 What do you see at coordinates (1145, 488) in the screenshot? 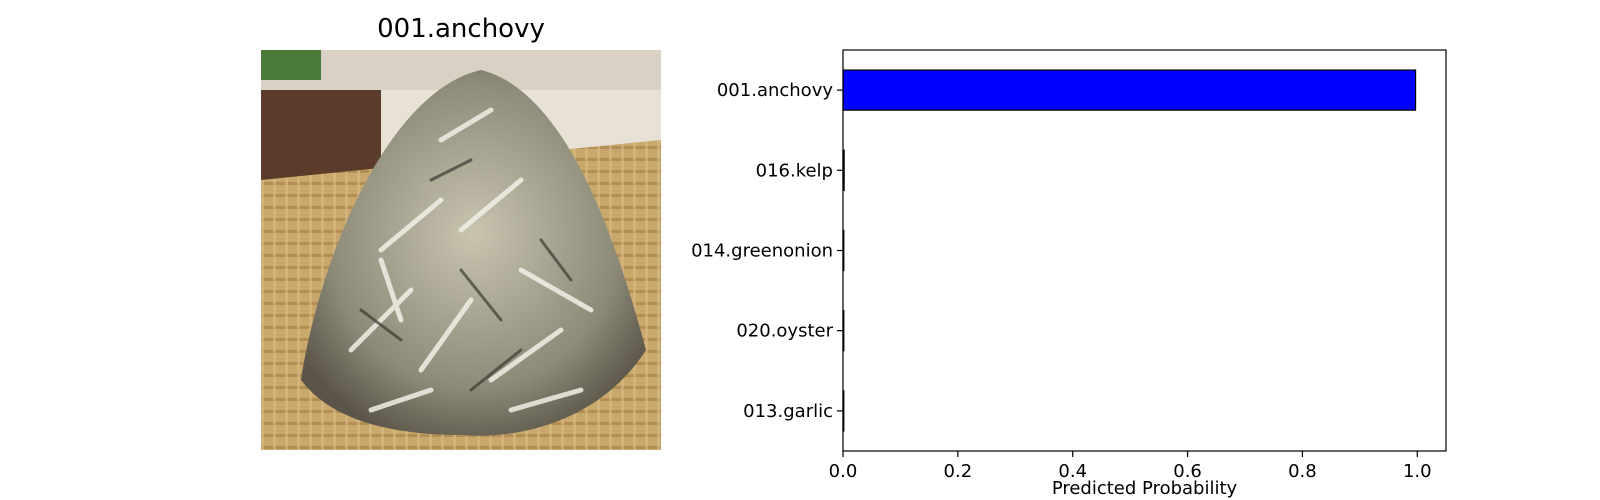
I see `x-axis-label: Predicted Probability` at bounding box center [1145, 488].